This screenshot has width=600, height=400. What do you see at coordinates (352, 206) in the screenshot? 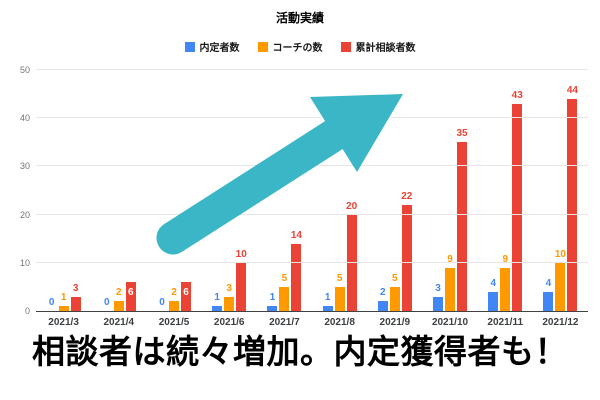
I see `bar-value-label: 20` at bounding box center [352, 206].